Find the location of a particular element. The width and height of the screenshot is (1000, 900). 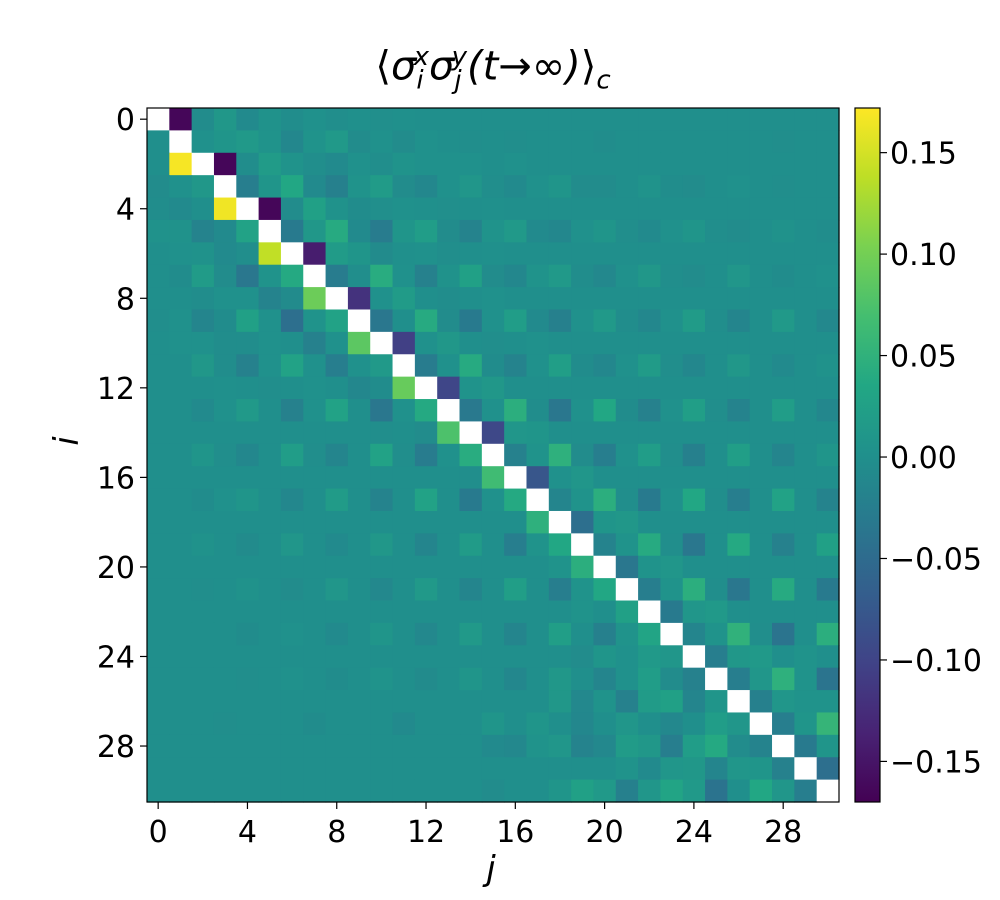

y-tick-label: 24 is located at coordinates (116, 657).